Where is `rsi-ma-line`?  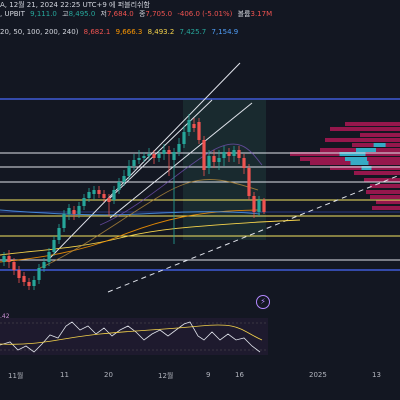 rsi-ma-line is located at coordinates (131, 334).